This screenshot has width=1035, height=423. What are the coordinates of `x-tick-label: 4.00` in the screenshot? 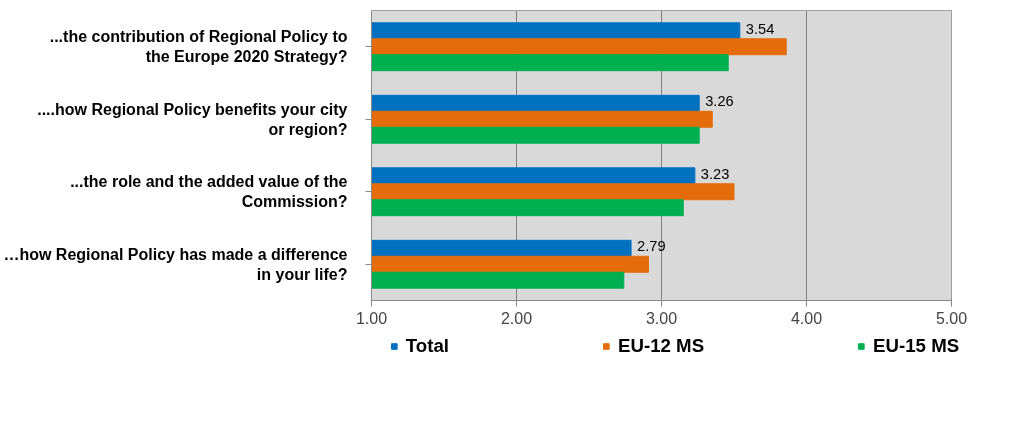 It's located at (806, 318).